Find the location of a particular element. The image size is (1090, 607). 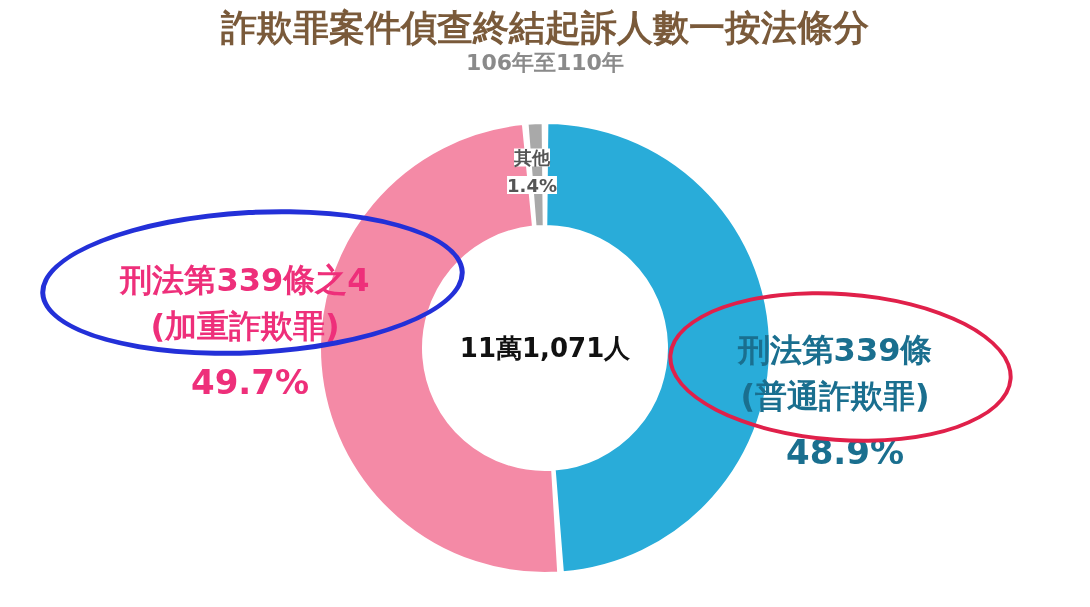

data-label: 49.7% is located at coordinates (250, 382).